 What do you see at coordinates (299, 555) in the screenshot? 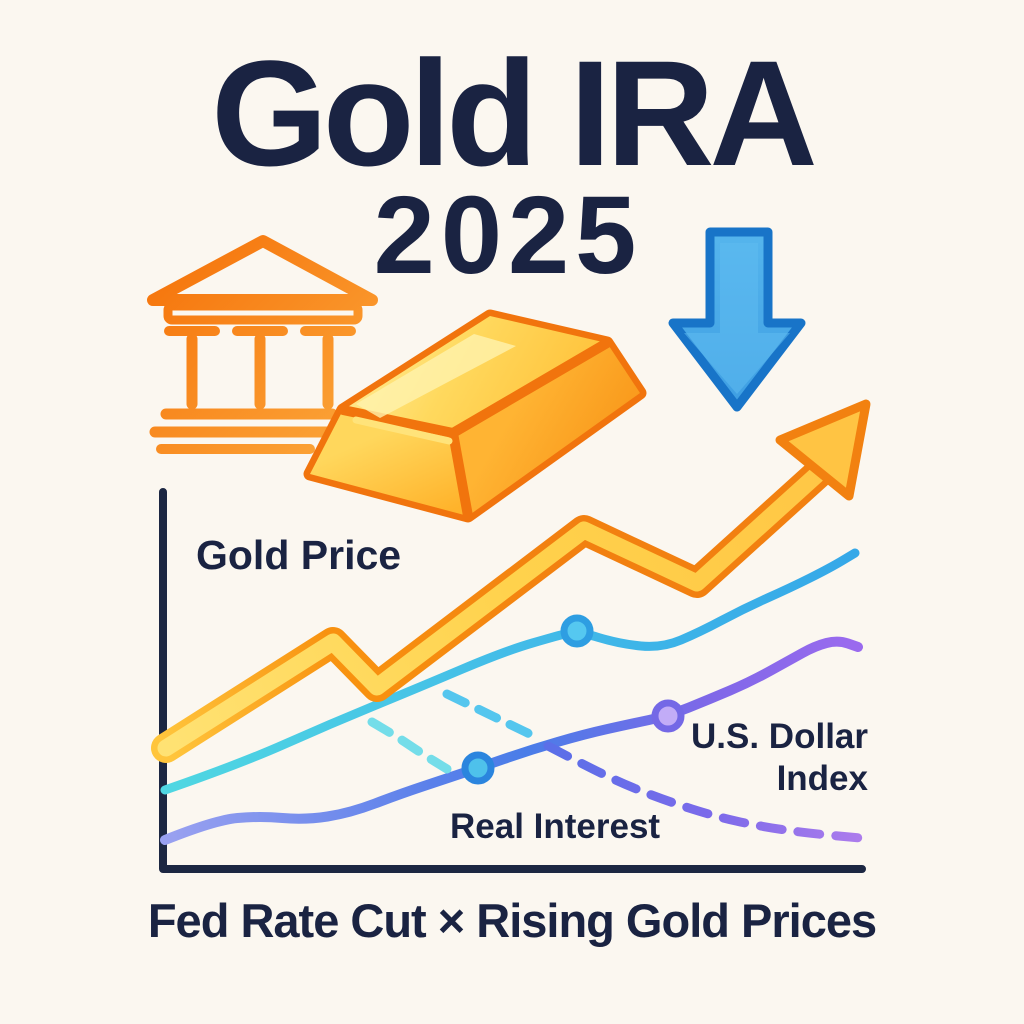
I see `gold-price-label: Gold Price` at bounding box center [299, 555].